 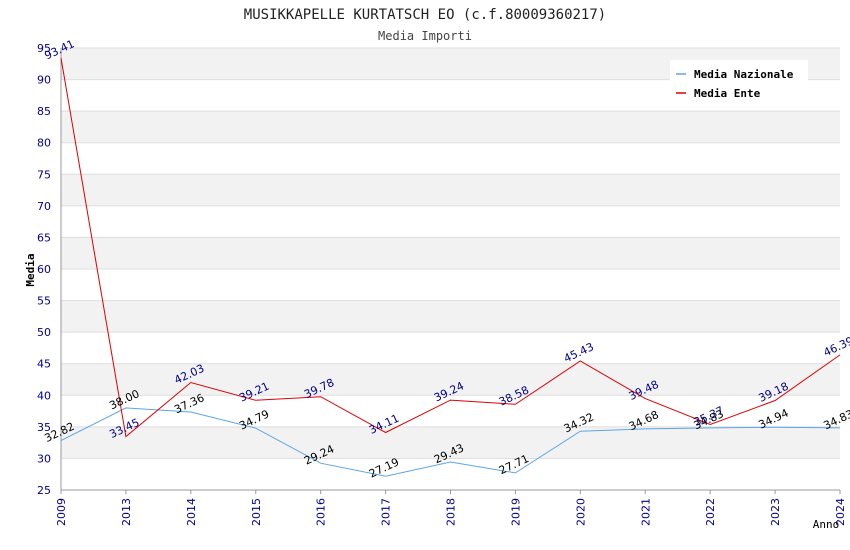 I want to click on x-tick-label: 2015, so click(x=256, y=512).